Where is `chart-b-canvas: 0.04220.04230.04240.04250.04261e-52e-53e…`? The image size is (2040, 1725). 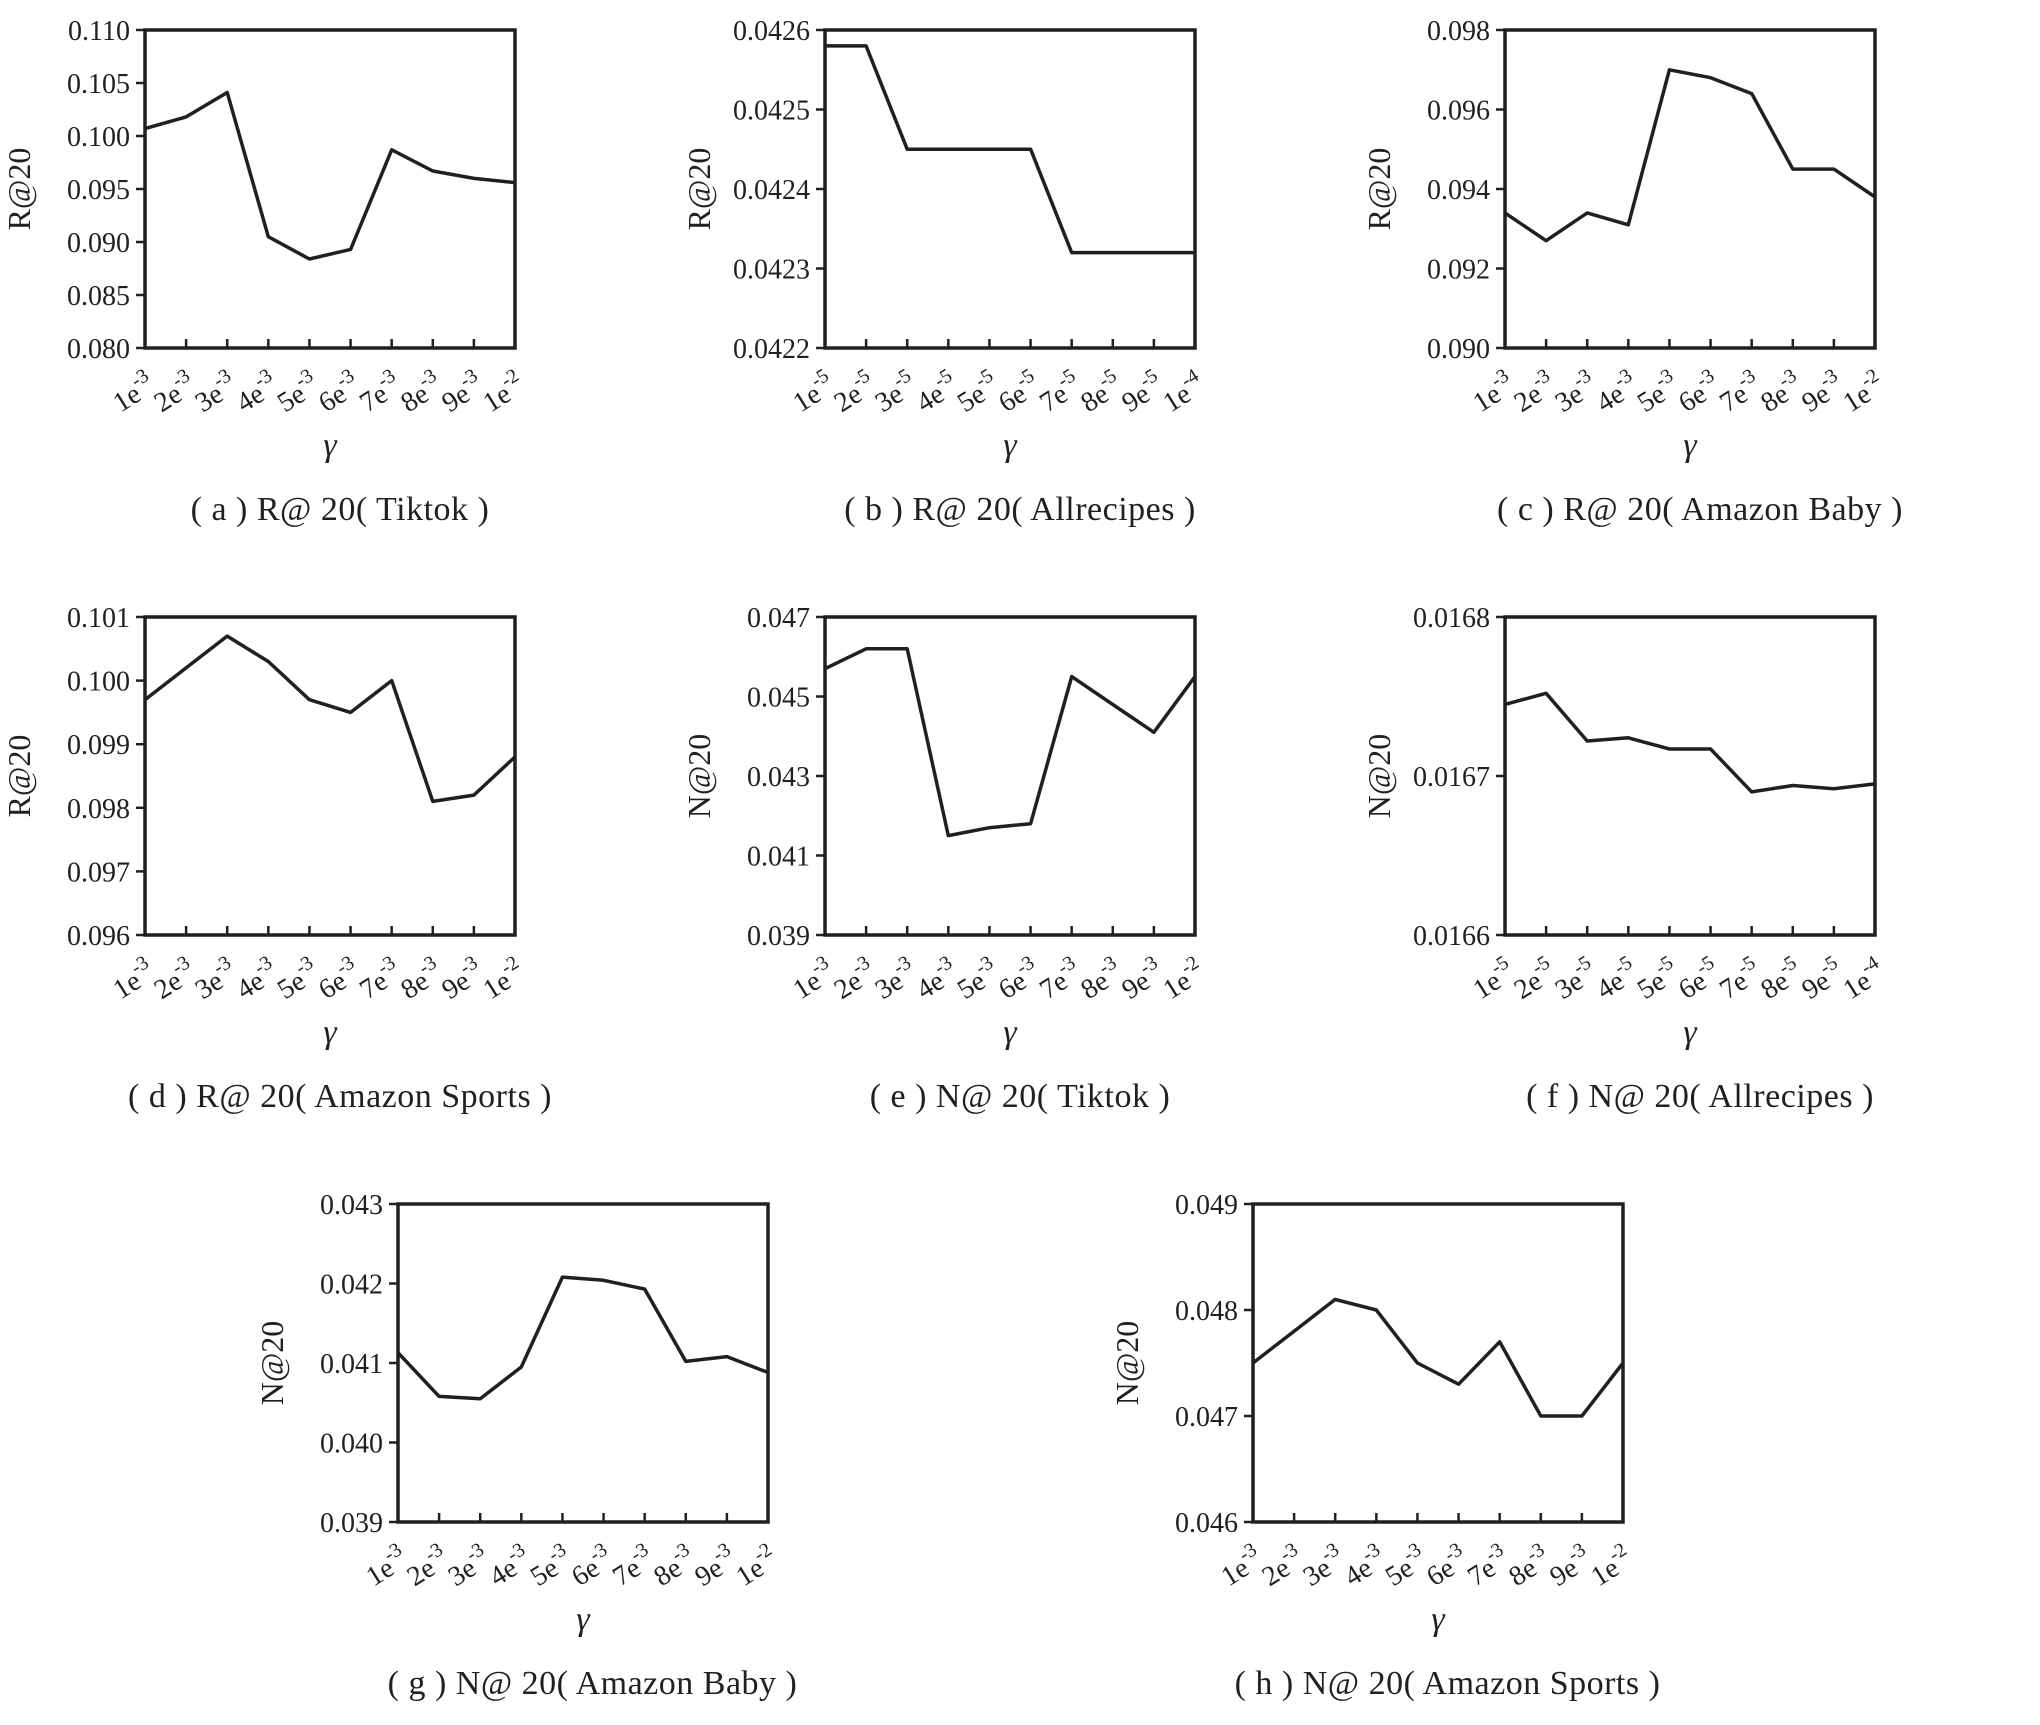
chart-b-canvas: 0.04220.04230.04240.04250.04261e-52e-53e… is located at coordinates (946, 240).